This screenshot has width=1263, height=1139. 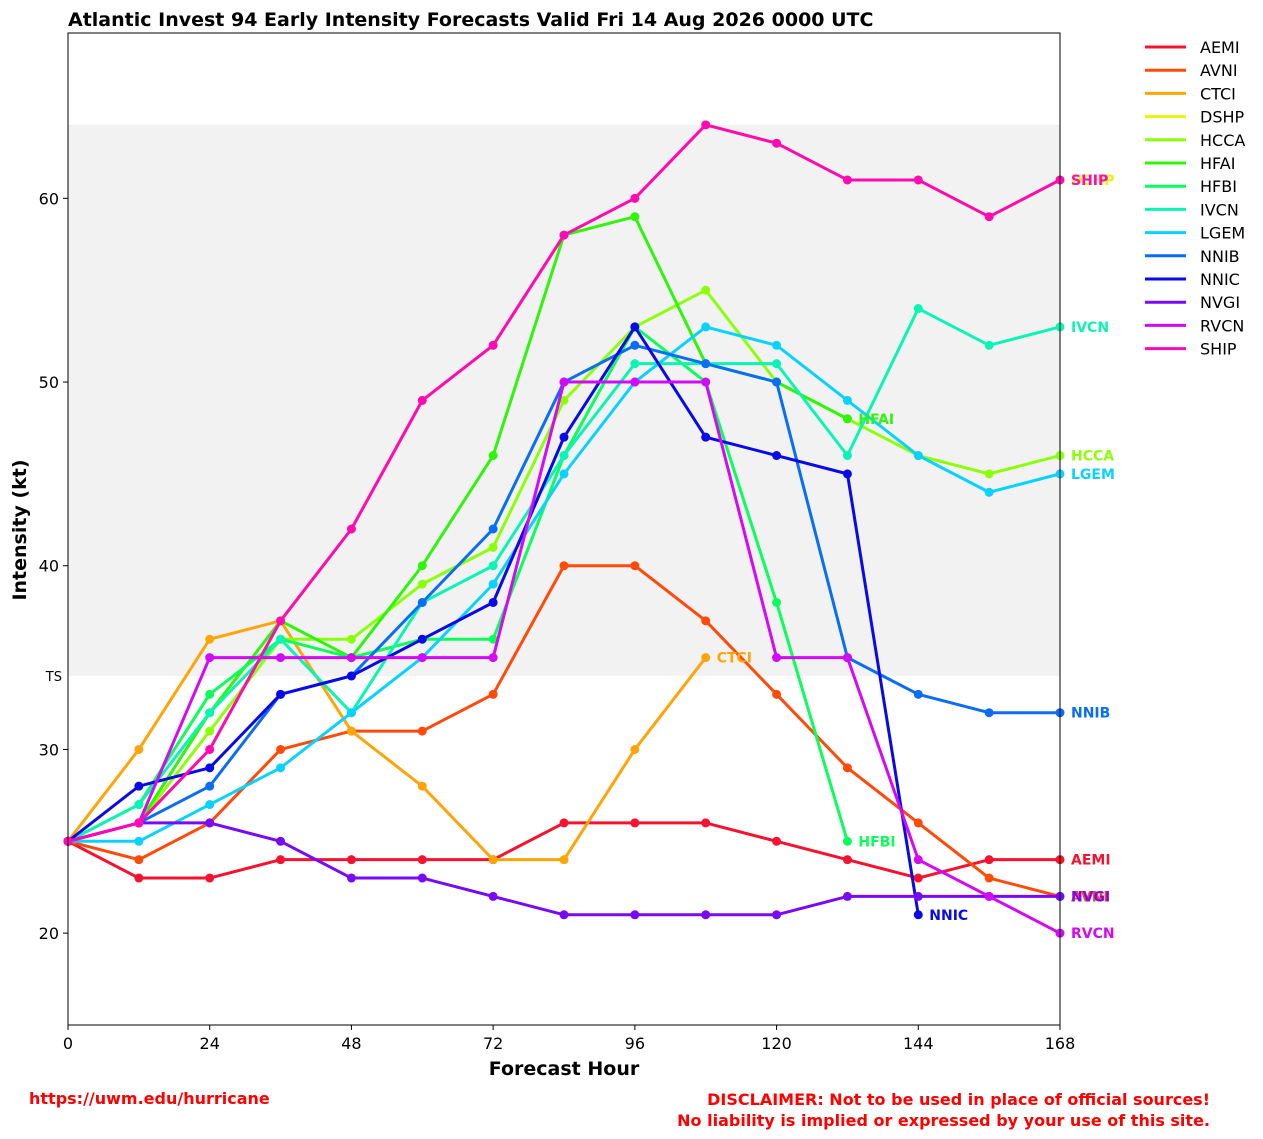 What do you see at coordinates (1194, 325) in the screenshot?
I see `legend-item-rvcn: RVCN` at bounding box center [1194, 325].